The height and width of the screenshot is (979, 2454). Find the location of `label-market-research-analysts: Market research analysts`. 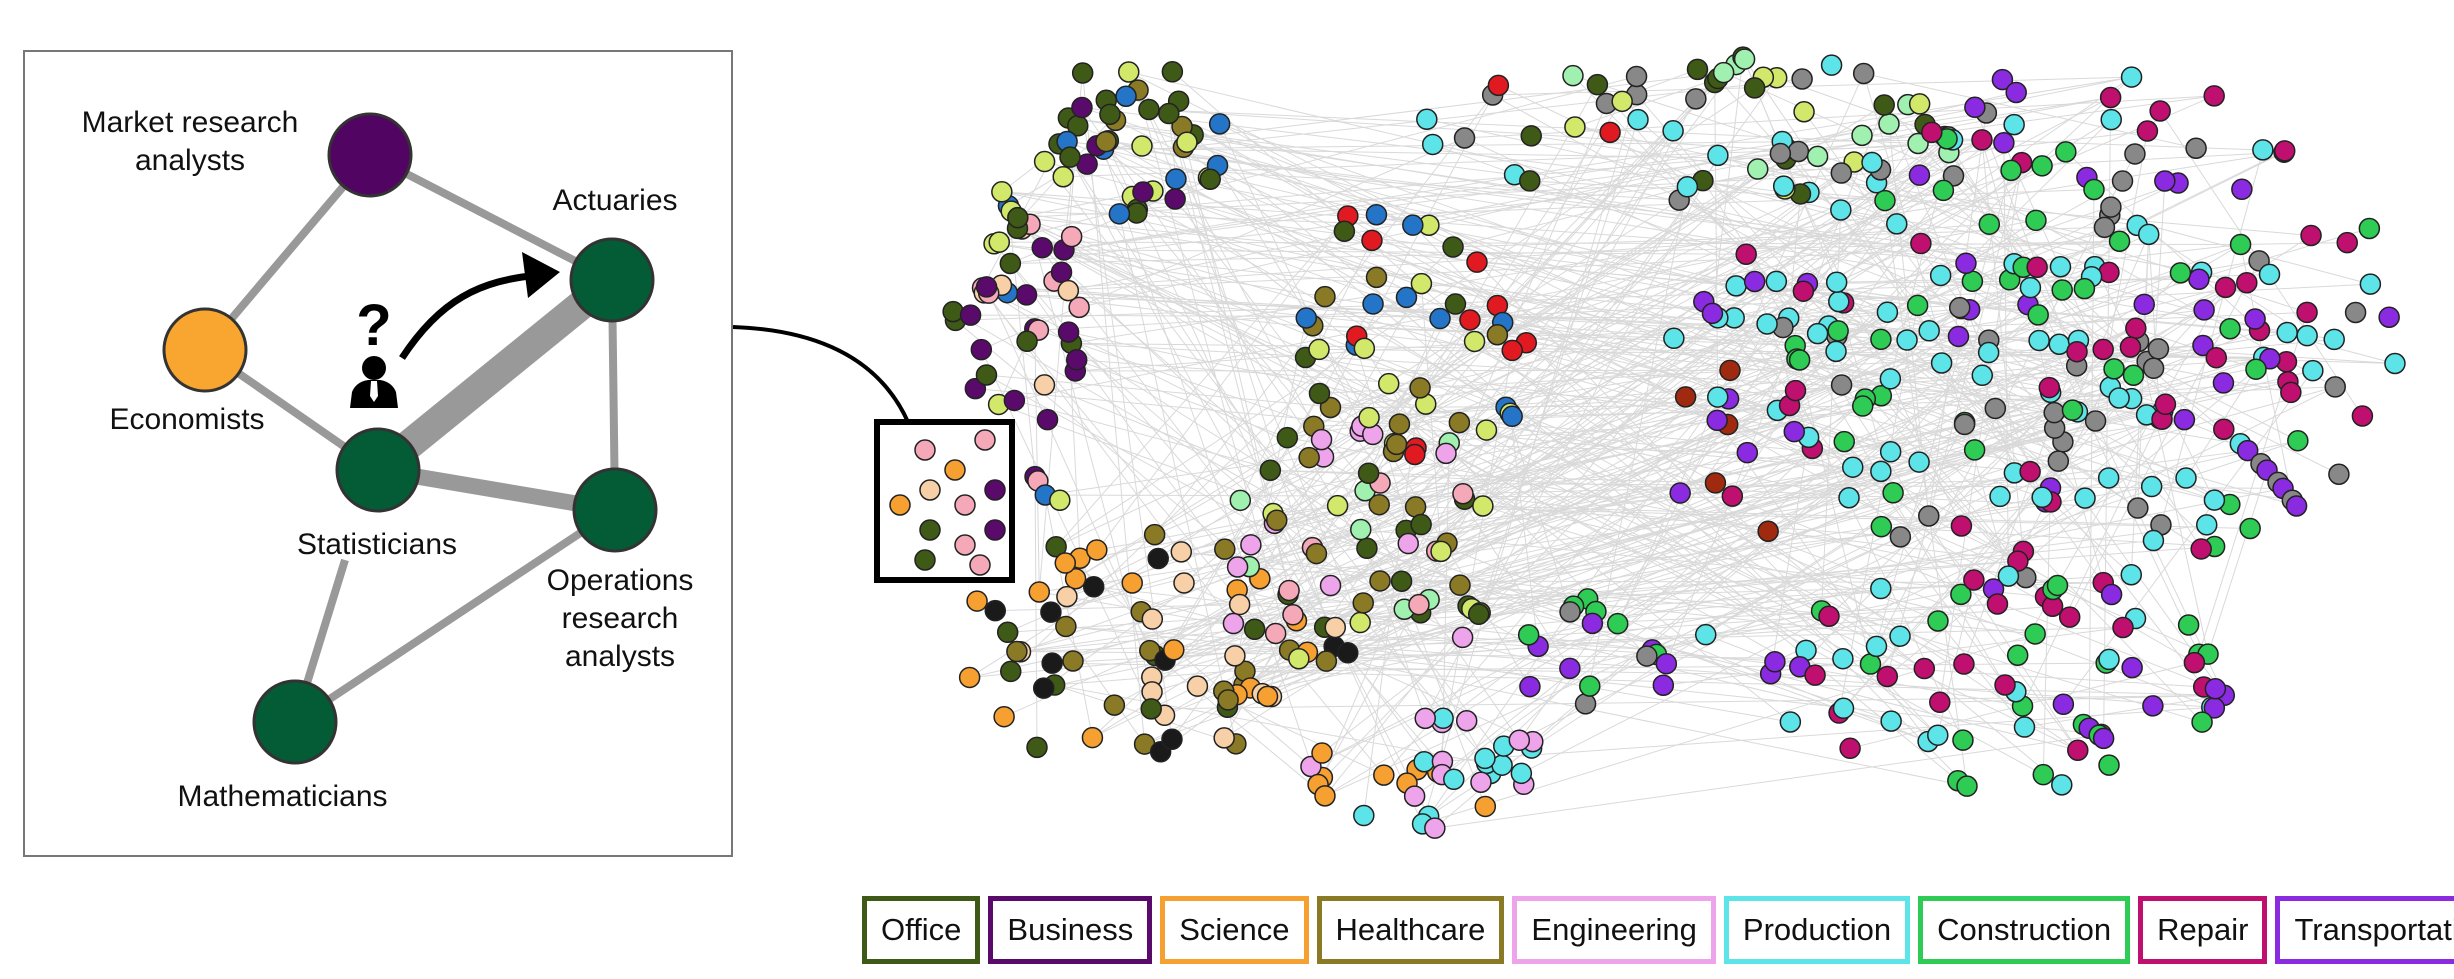

label-market-research-analysts: Market research analysts is located at coordinates (190, 142).